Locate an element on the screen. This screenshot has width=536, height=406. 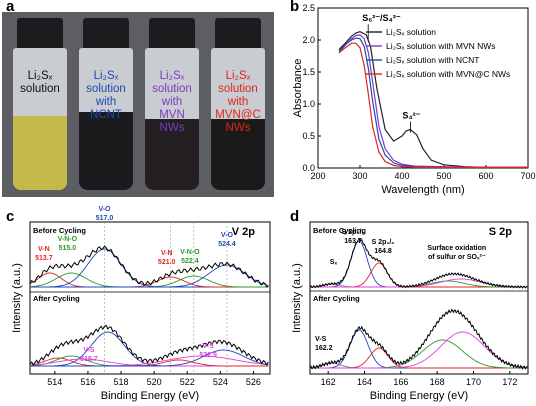
x-tick-label: 172 is located at coordinates (509, 382).